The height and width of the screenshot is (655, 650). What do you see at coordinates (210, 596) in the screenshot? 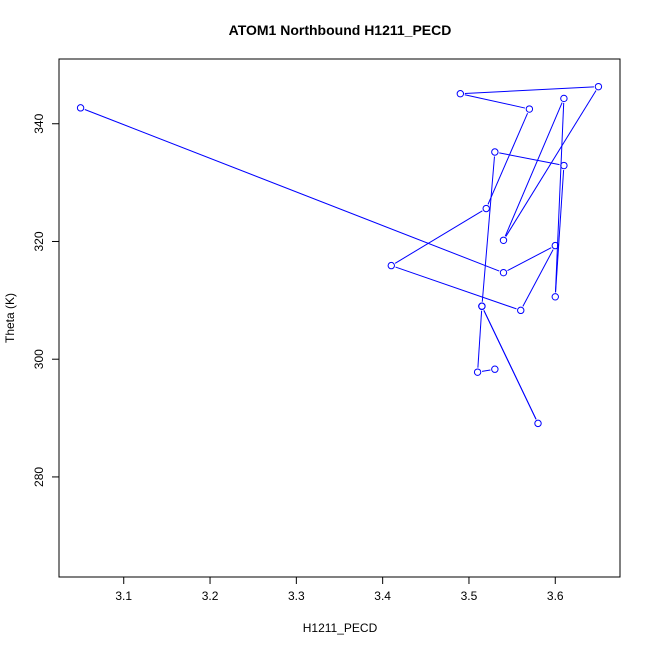
I see `x-tick-label: 3.2` at bounding box center [210, 596].